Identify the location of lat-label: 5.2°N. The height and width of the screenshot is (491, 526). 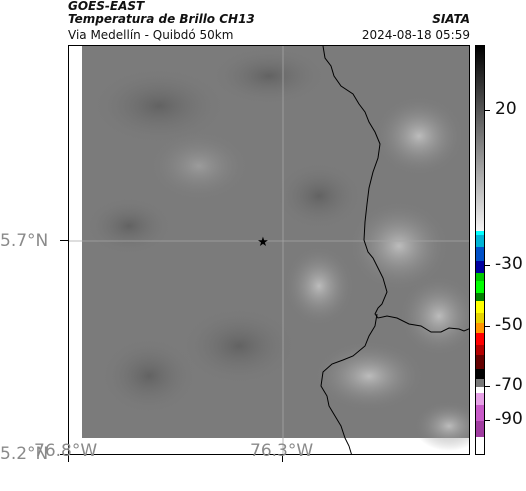
(24, 454).